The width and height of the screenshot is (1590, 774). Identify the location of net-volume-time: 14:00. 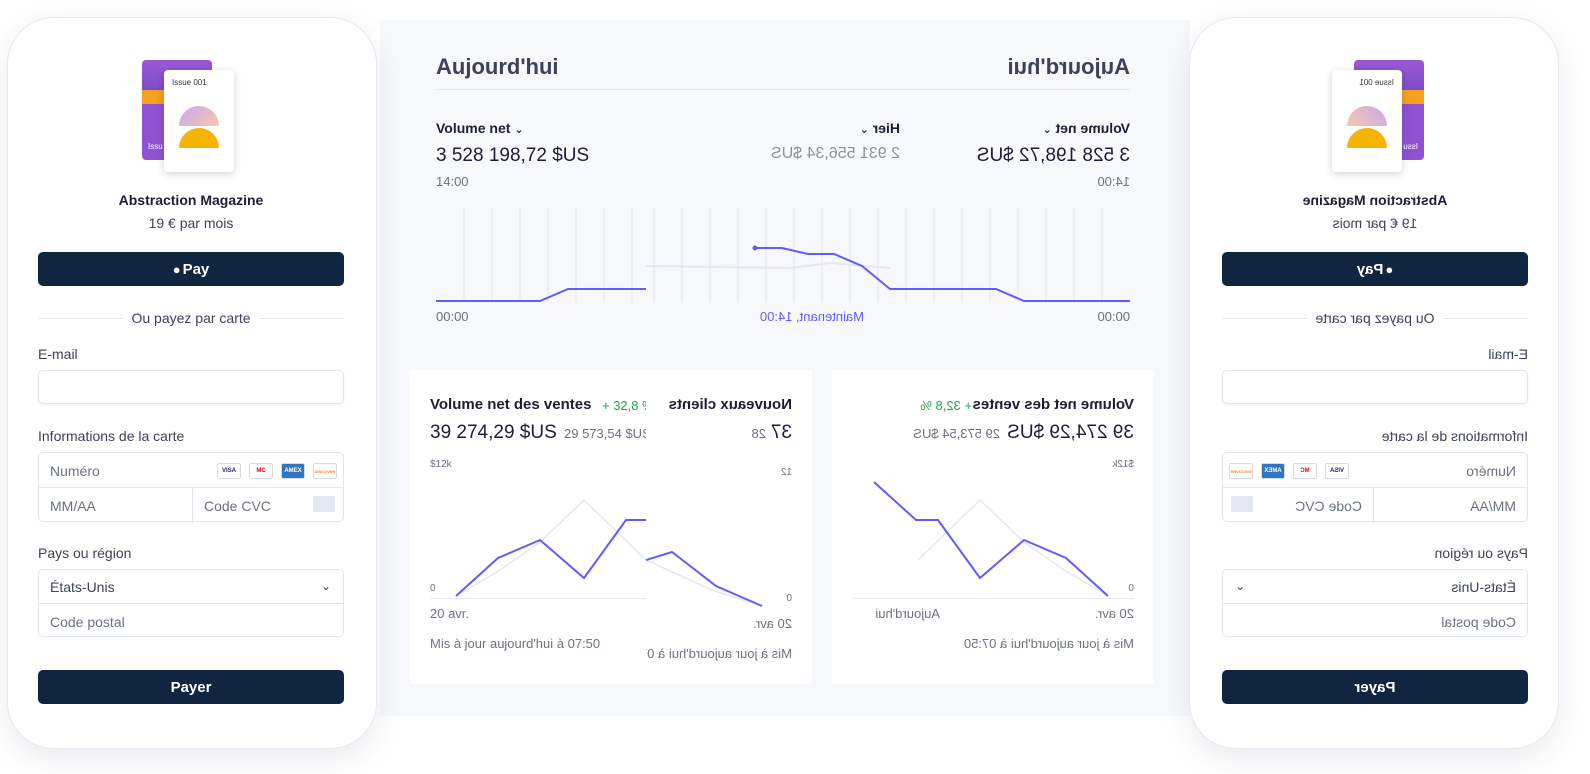
(452, 181).